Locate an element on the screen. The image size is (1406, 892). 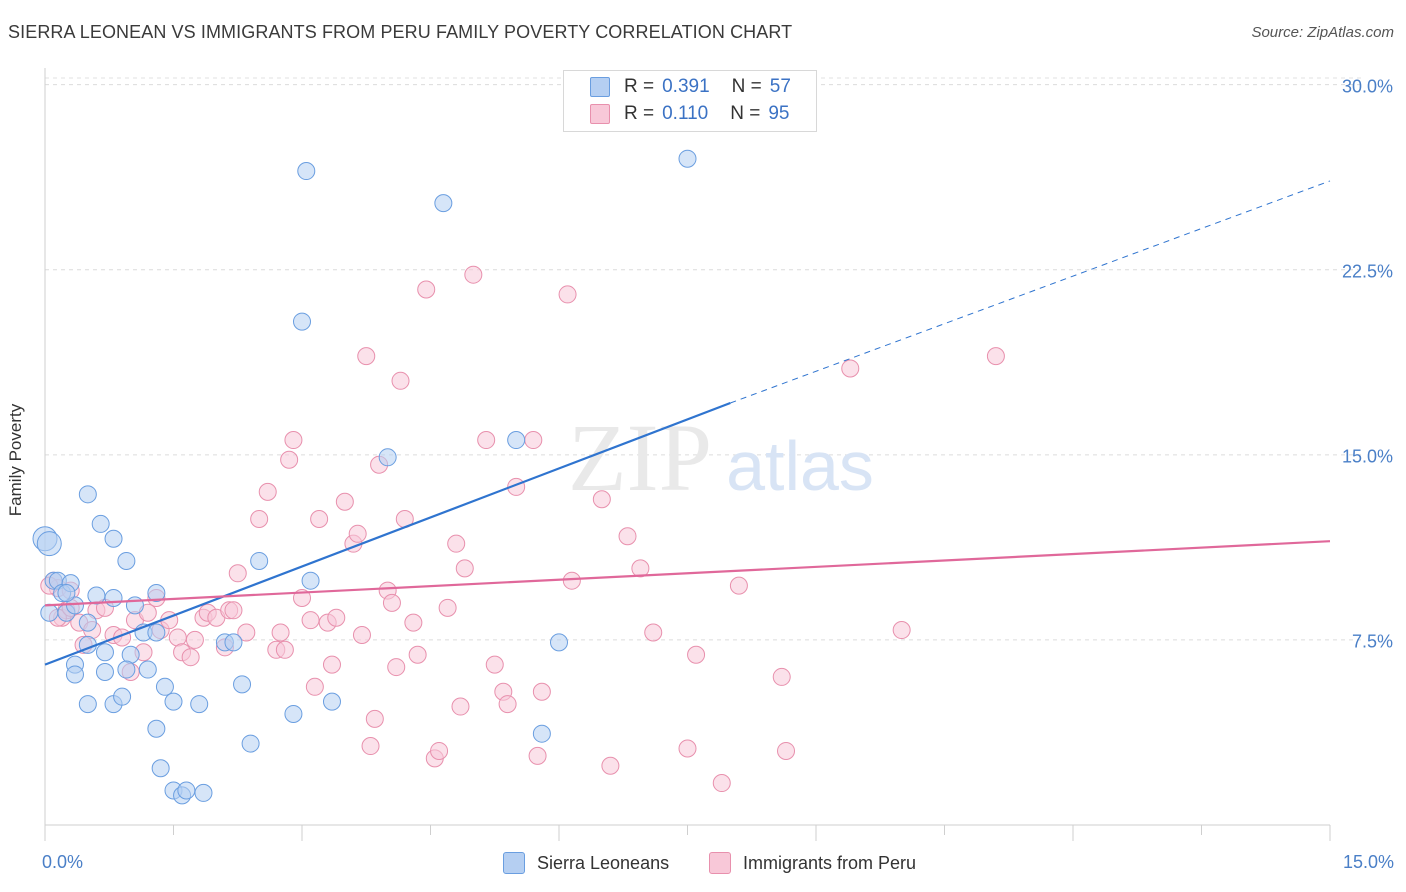
bottom-legend-swatch-blue is located at coordinates (514, 863).